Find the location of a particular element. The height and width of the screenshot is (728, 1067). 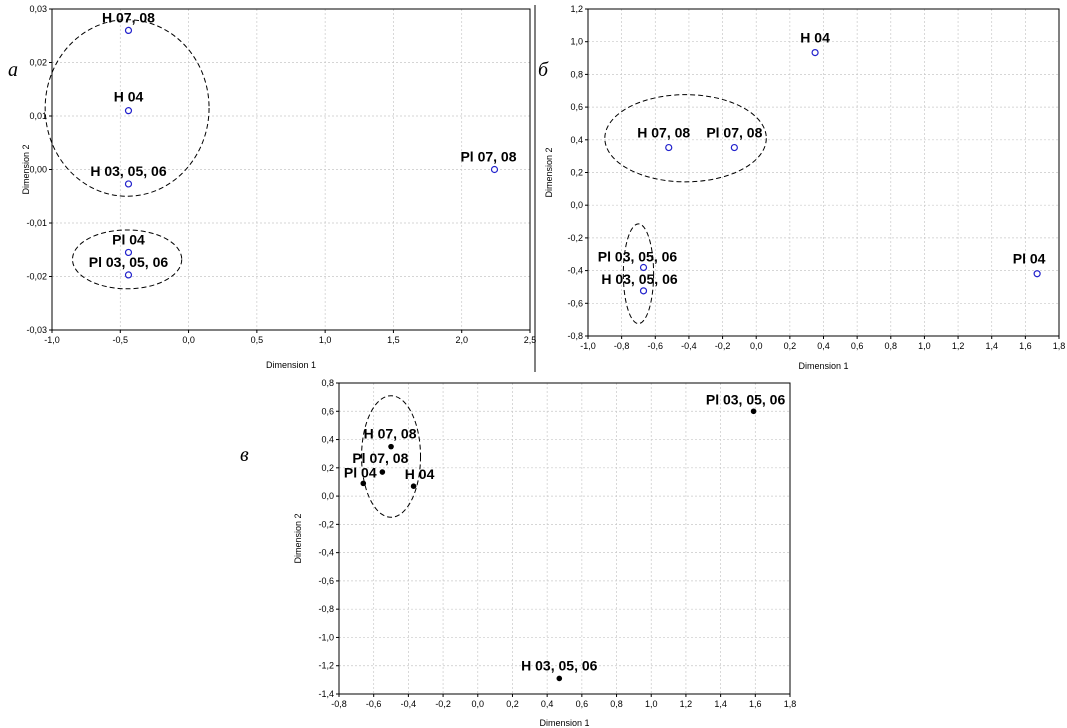

panel-letter-a: а is located at coordinates (13, 70).